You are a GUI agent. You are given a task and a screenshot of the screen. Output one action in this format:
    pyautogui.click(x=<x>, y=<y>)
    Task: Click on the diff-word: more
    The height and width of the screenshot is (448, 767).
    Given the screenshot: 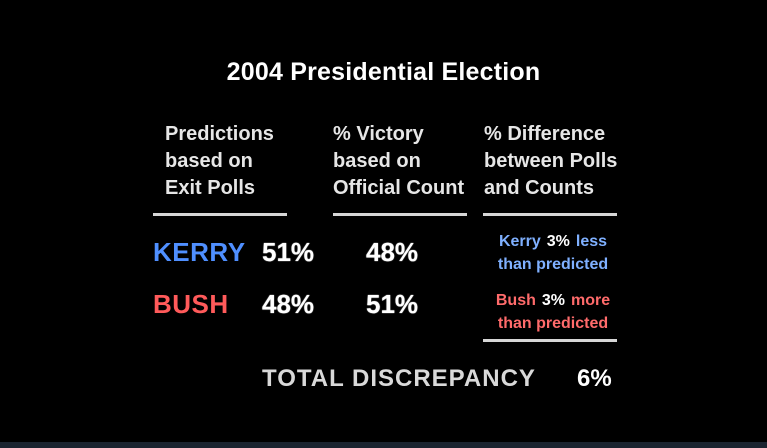 What is the action you would take?
    pyautogui.click(x=591, y=300)
    